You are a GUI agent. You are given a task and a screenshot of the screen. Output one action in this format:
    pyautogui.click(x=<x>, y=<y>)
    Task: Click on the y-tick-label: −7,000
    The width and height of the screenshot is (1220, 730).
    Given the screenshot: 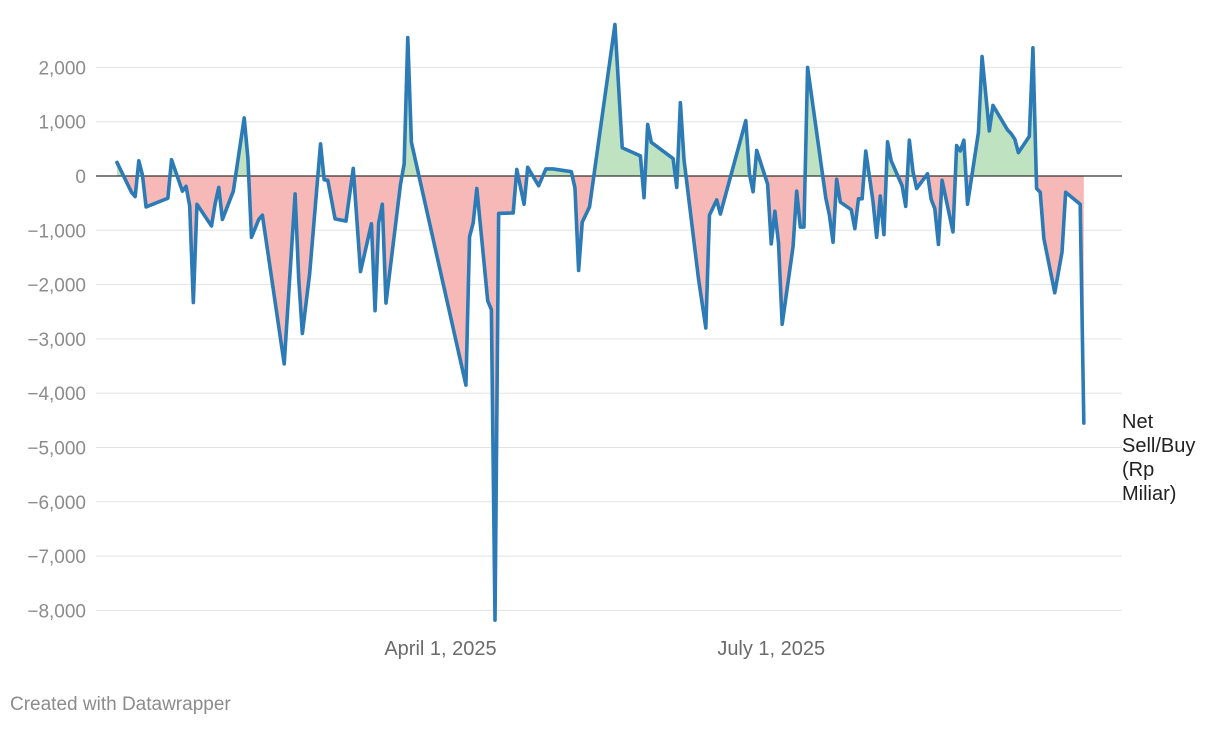 What is the action you would take?
    pyautogui.click(x=56, y=557)
    